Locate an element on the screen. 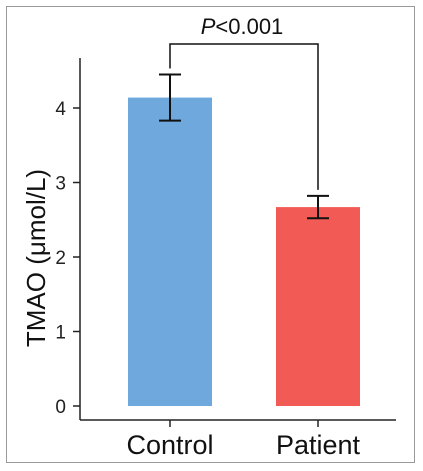  error-bars is located at coordinates (244, 146).